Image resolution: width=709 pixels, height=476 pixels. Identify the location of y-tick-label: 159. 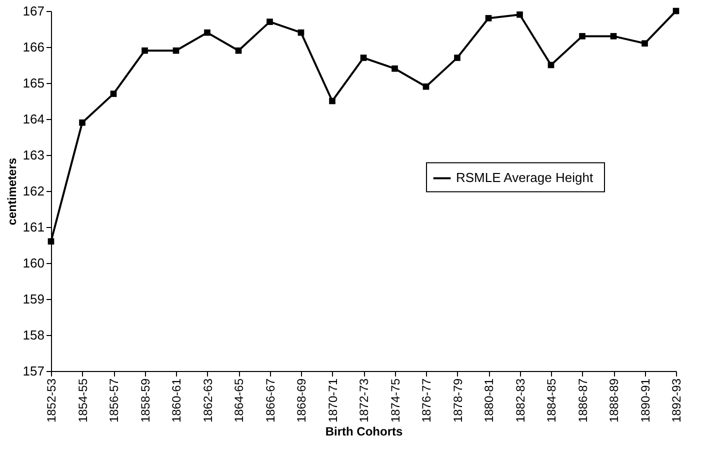
(33, 299).